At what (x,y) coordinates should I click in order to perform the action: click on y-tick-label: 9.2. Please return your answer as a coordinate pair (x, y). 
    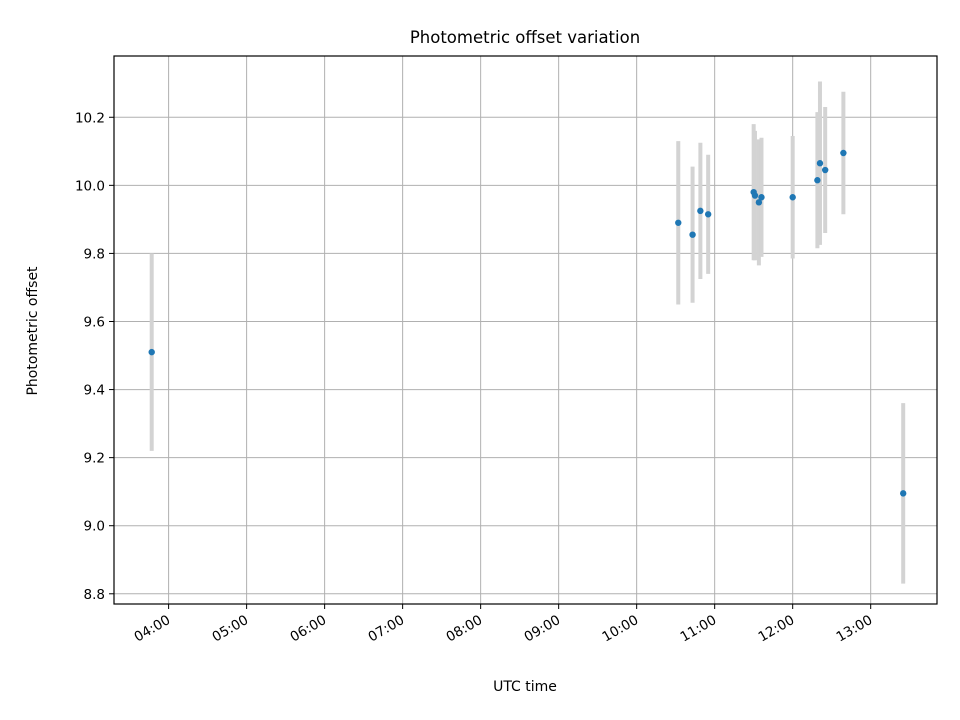
    Looking at the image, I should click on (94, 459).